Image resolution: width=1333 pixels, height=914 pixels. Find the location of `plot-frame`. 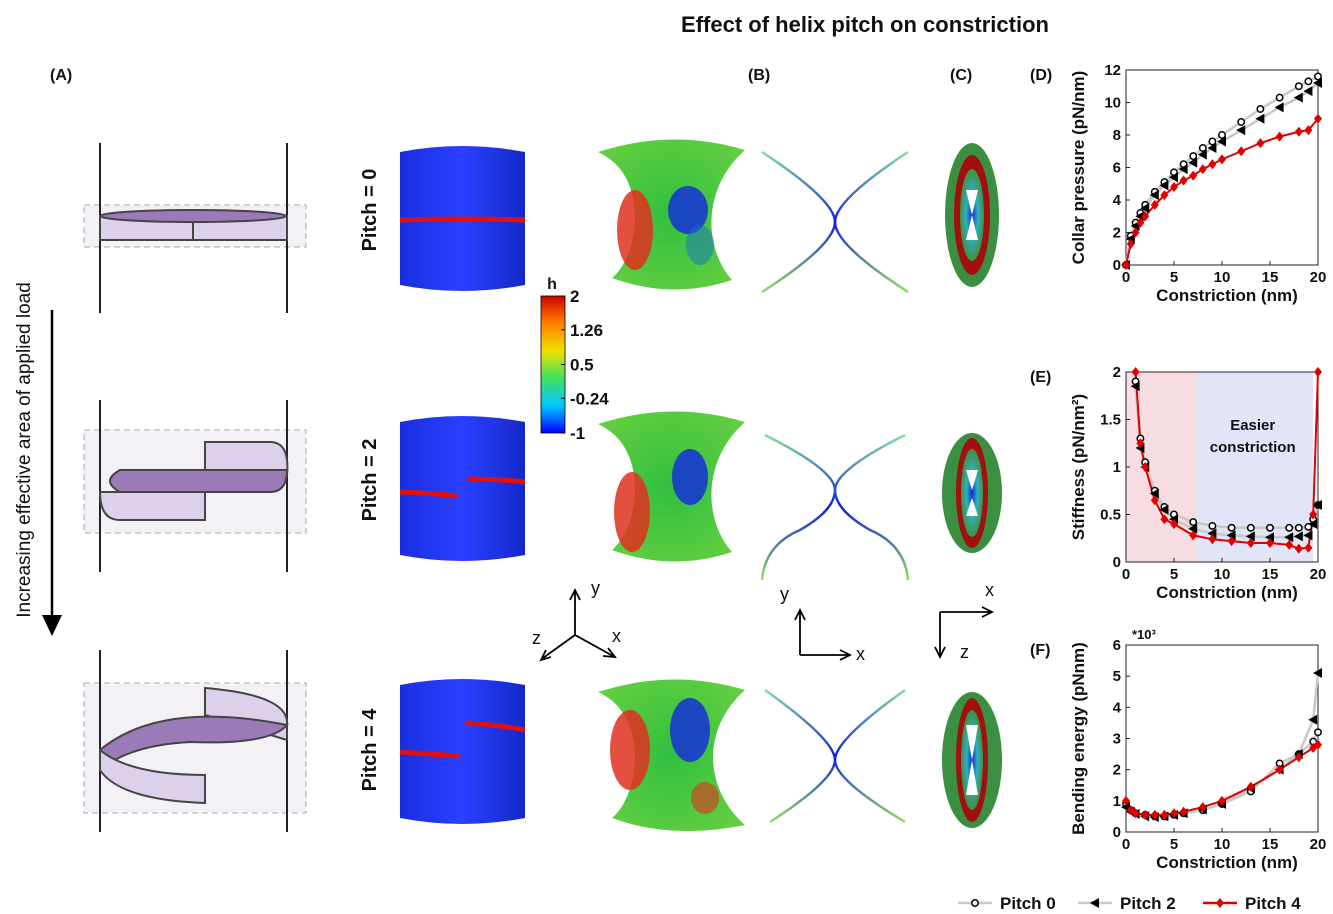

plot-frame is located at coordinates (1222, 167).